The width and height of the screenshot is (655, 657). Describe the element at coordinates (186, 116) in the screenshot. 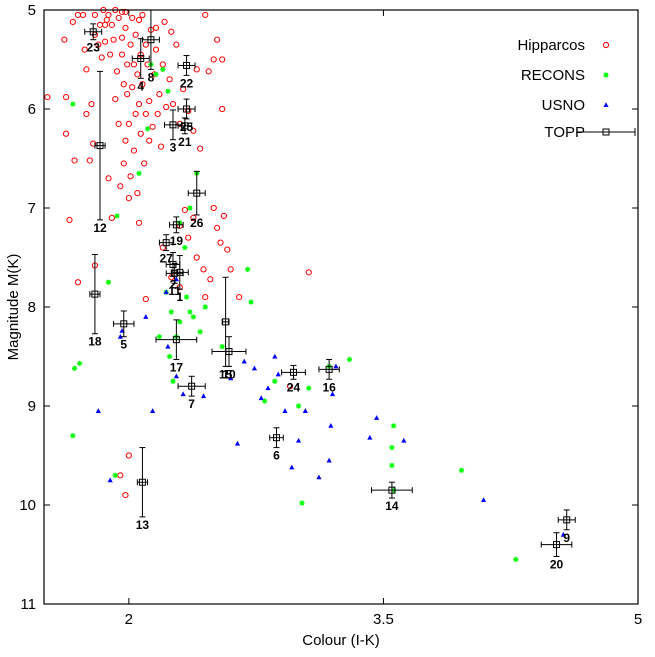

I see `topp-point: 25` at that location.